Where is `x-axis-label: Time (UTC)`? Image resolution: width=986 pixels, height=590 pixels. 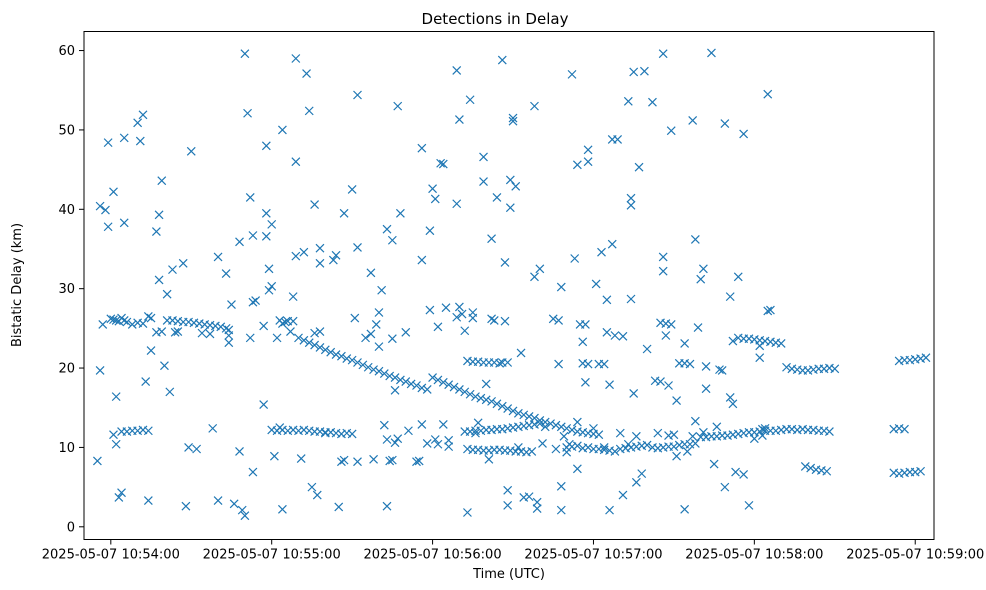
x-axis-label: Time (UTC) is located at coordinates (508, 574).